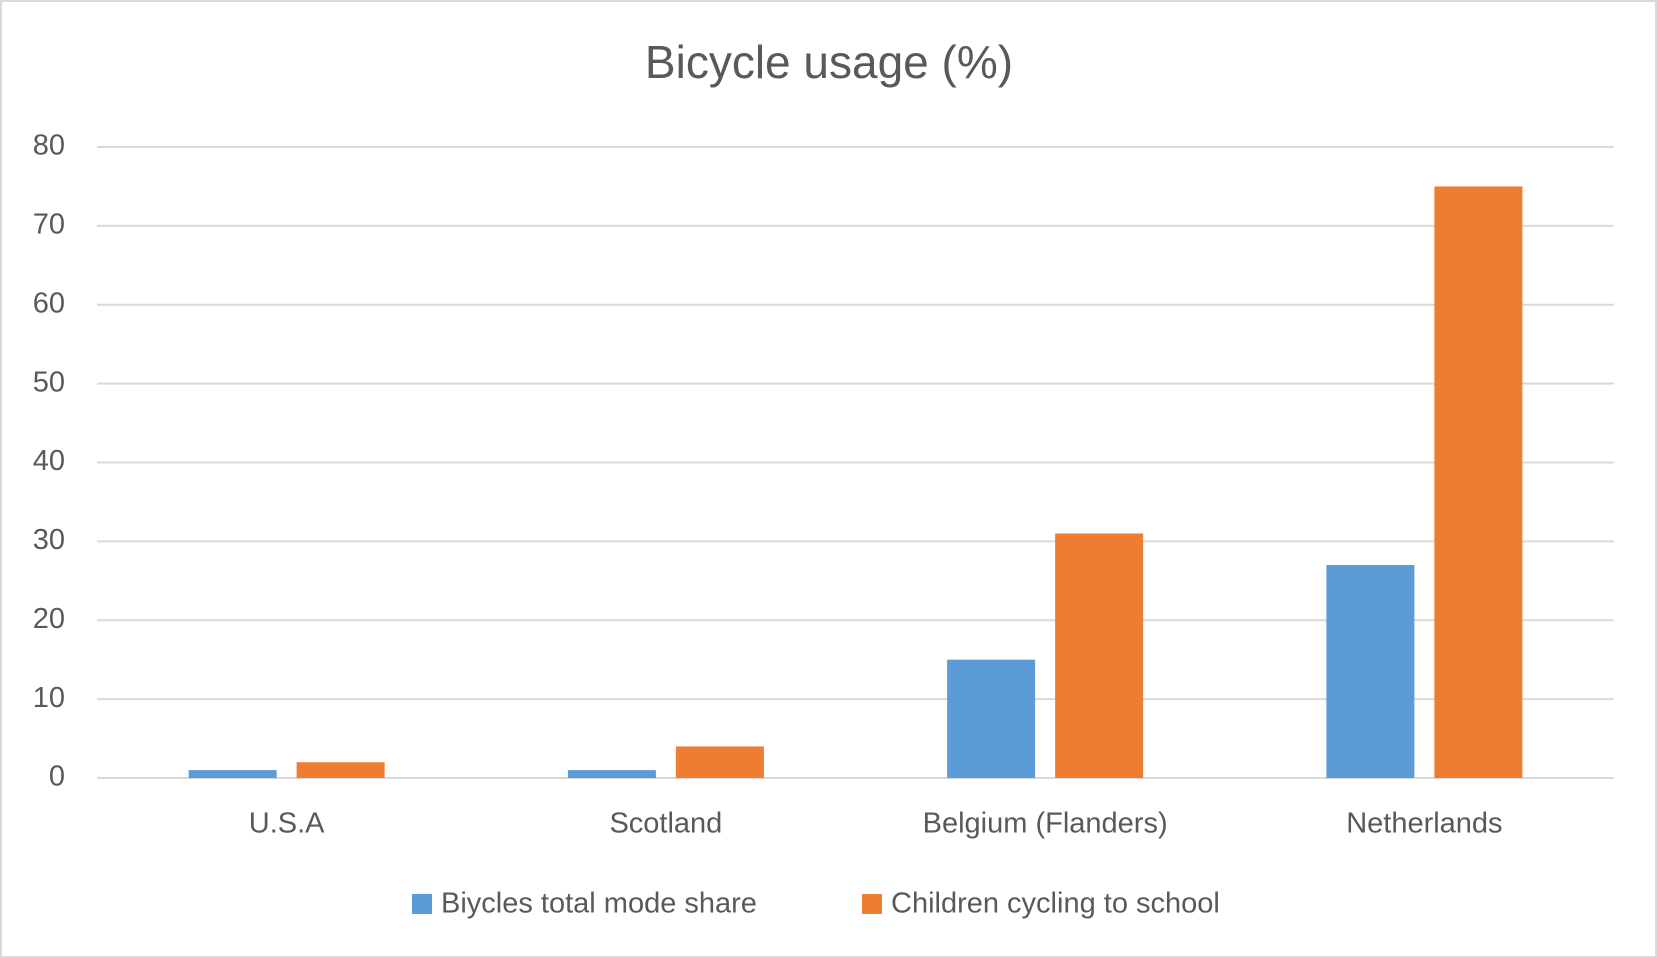 The image size is (1657, 958). I want to click on y-tick-label: 0, so click(57, 777).